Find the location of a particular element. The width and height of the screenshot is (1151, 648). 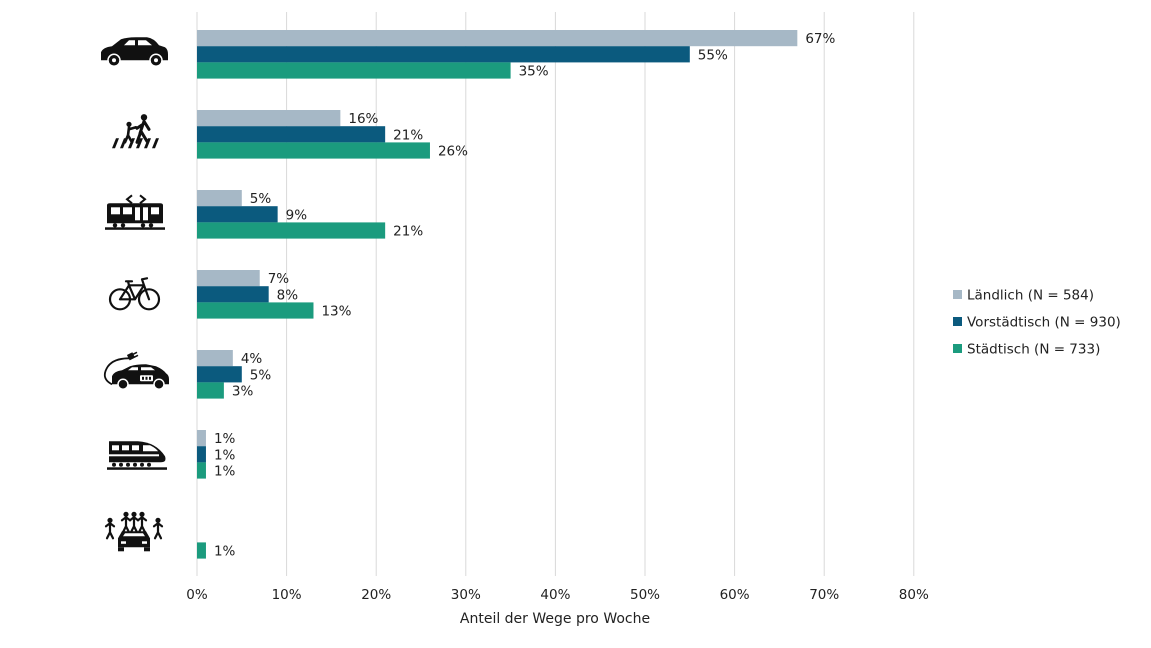

train-icon is located at coordinates (137, 455).